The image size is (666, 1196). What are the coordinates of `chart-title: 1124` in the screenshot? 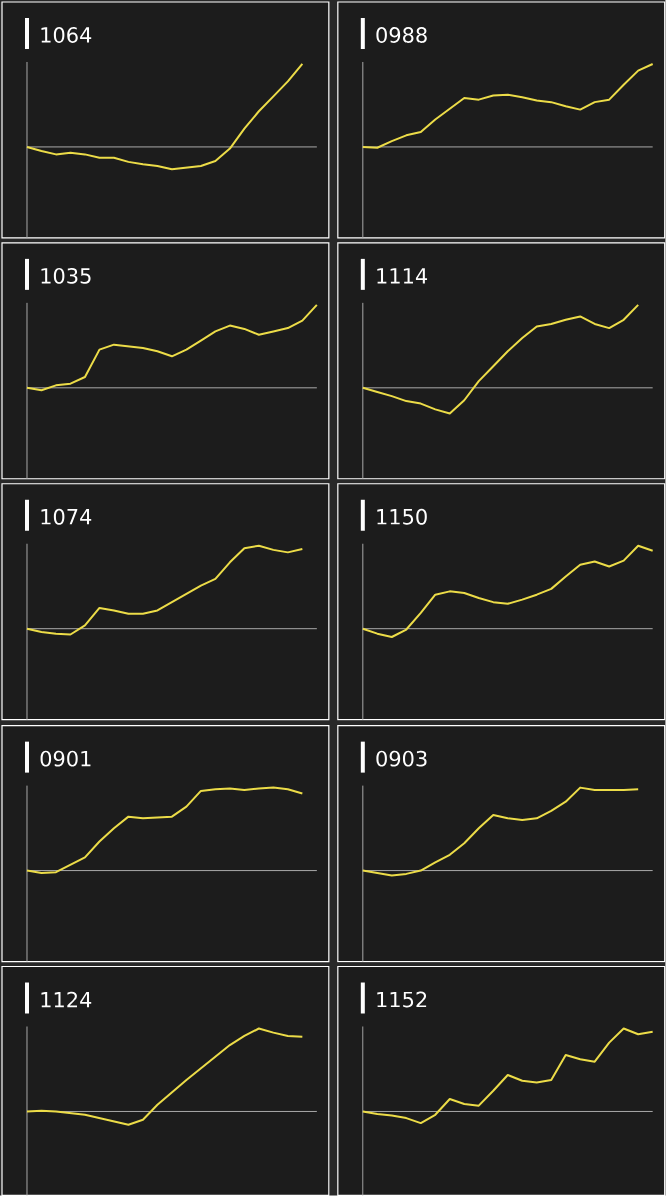 It's located at (66, 999).